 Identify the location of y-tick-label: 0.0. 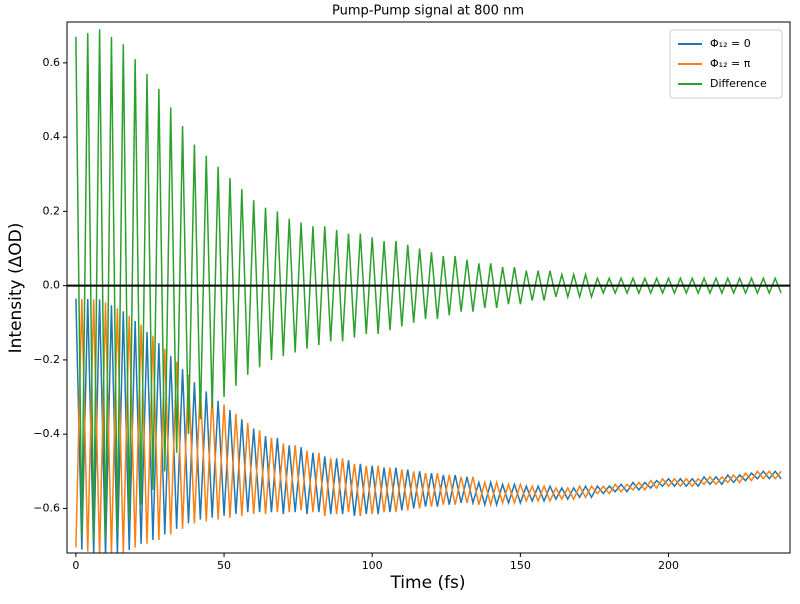
(52, 285).